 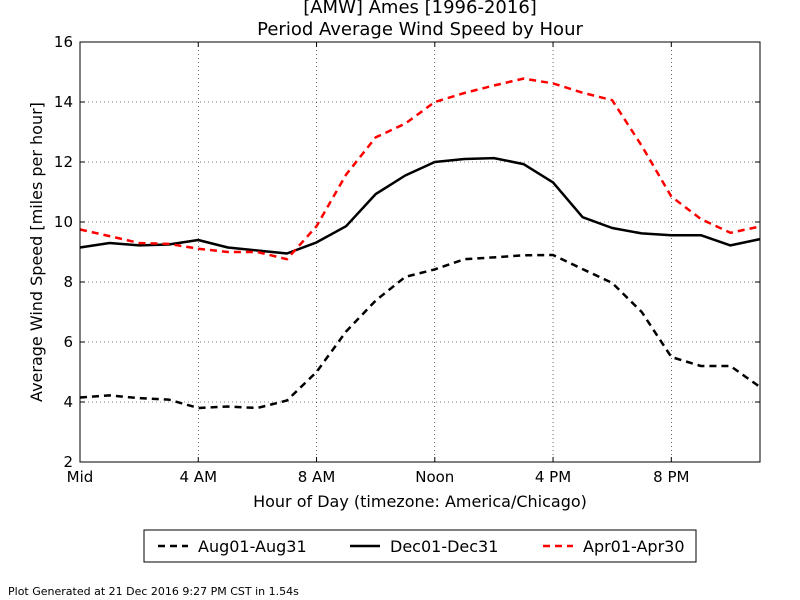 What do you see at coordinates (63, 162) in the screenshot?
I see `y-tick-label: 12` at bounding box center [63, 162].